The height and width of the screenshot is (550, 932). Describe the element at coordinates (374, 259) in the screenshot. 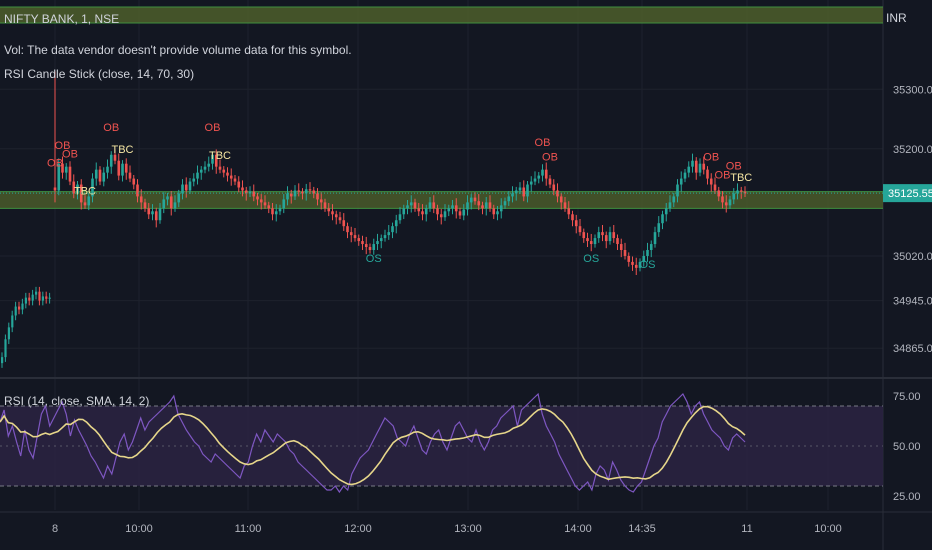

I see `signal-label-os: OS` at that location.